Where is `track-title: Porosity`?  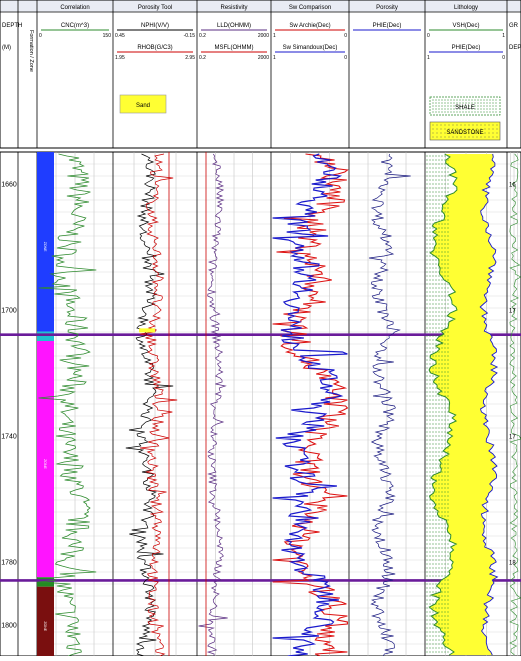
track-title: Porosity is located at coordinates (387, 8).